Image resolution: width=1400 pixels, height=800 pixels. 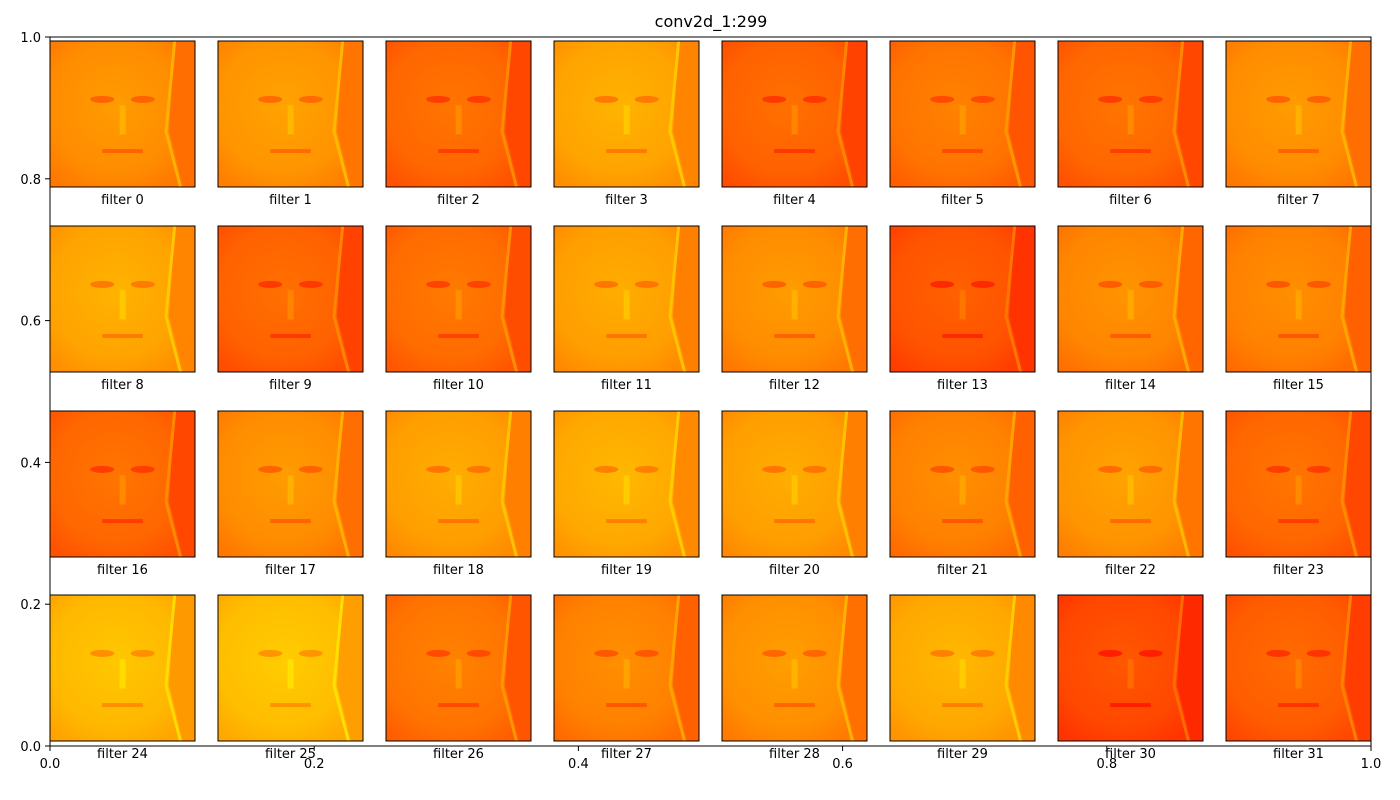 I want to click on filter-label: filter 18, so click(x=458, y=570).